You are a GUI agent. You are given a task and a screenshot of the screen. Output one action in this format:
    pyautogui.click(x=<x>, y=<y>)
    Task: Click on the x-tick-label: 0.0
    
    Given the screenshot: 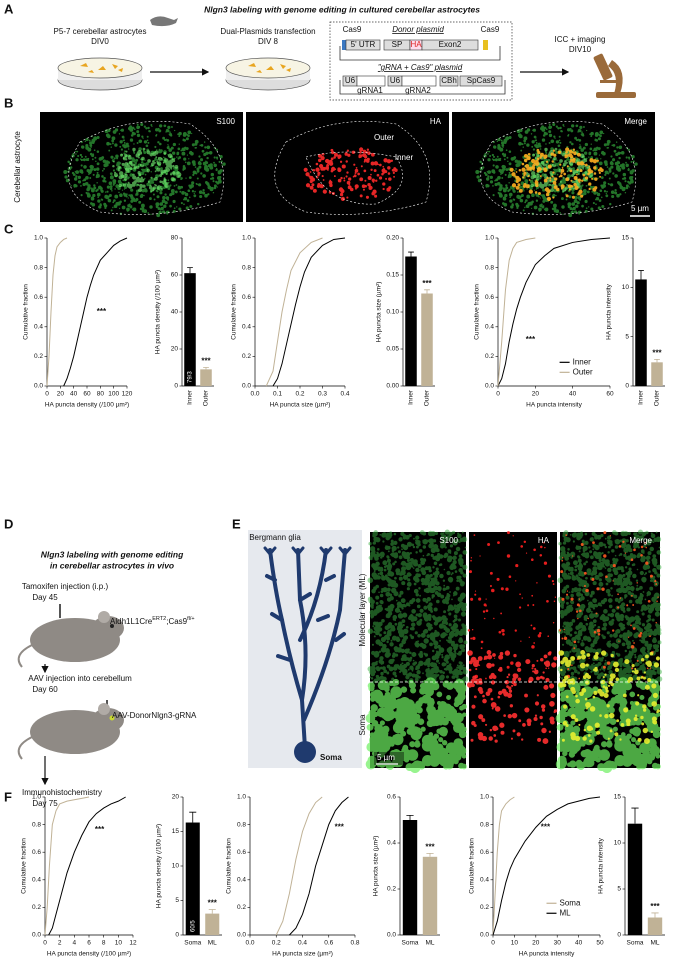 What is the action you would take?
    pyautogui.click(x=249, y=943)
    